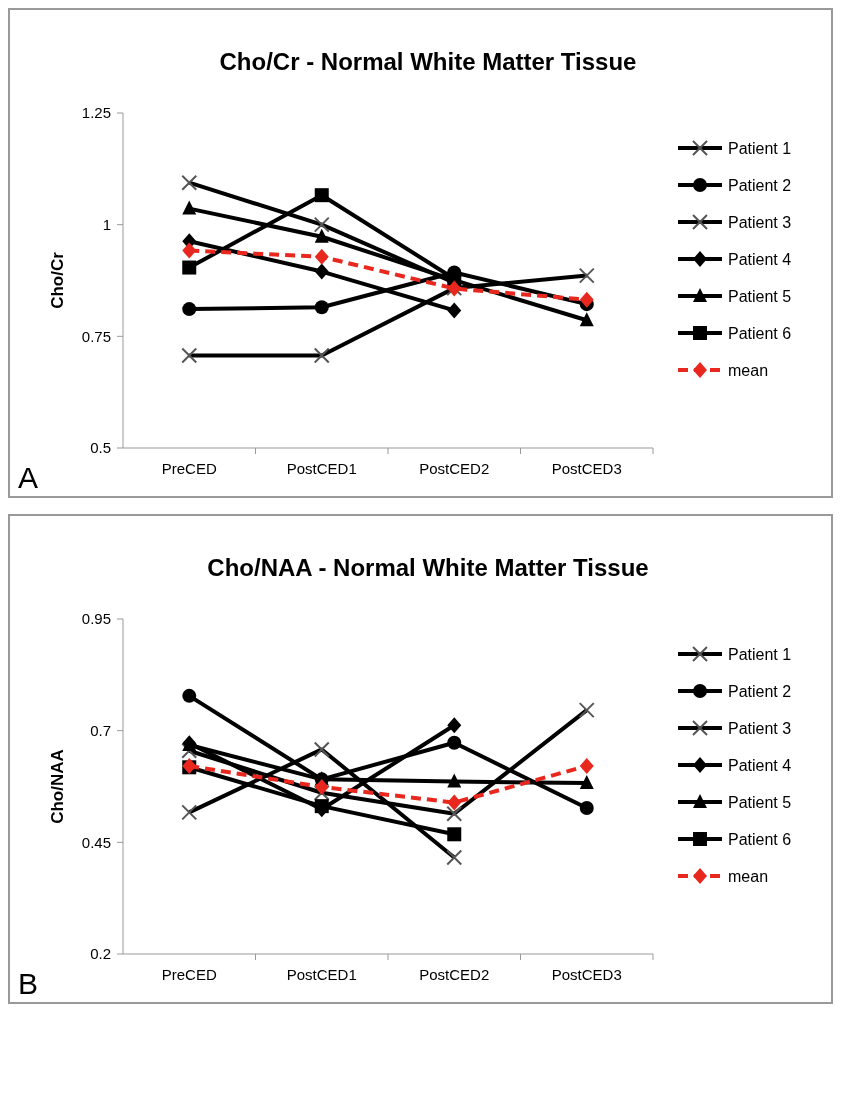 Image resolution: width=841 pixels, height=1106 pixels. Describe the element at coordinates (106, 224) in the screenshot. I see `y-tick-label: 1` at that location.